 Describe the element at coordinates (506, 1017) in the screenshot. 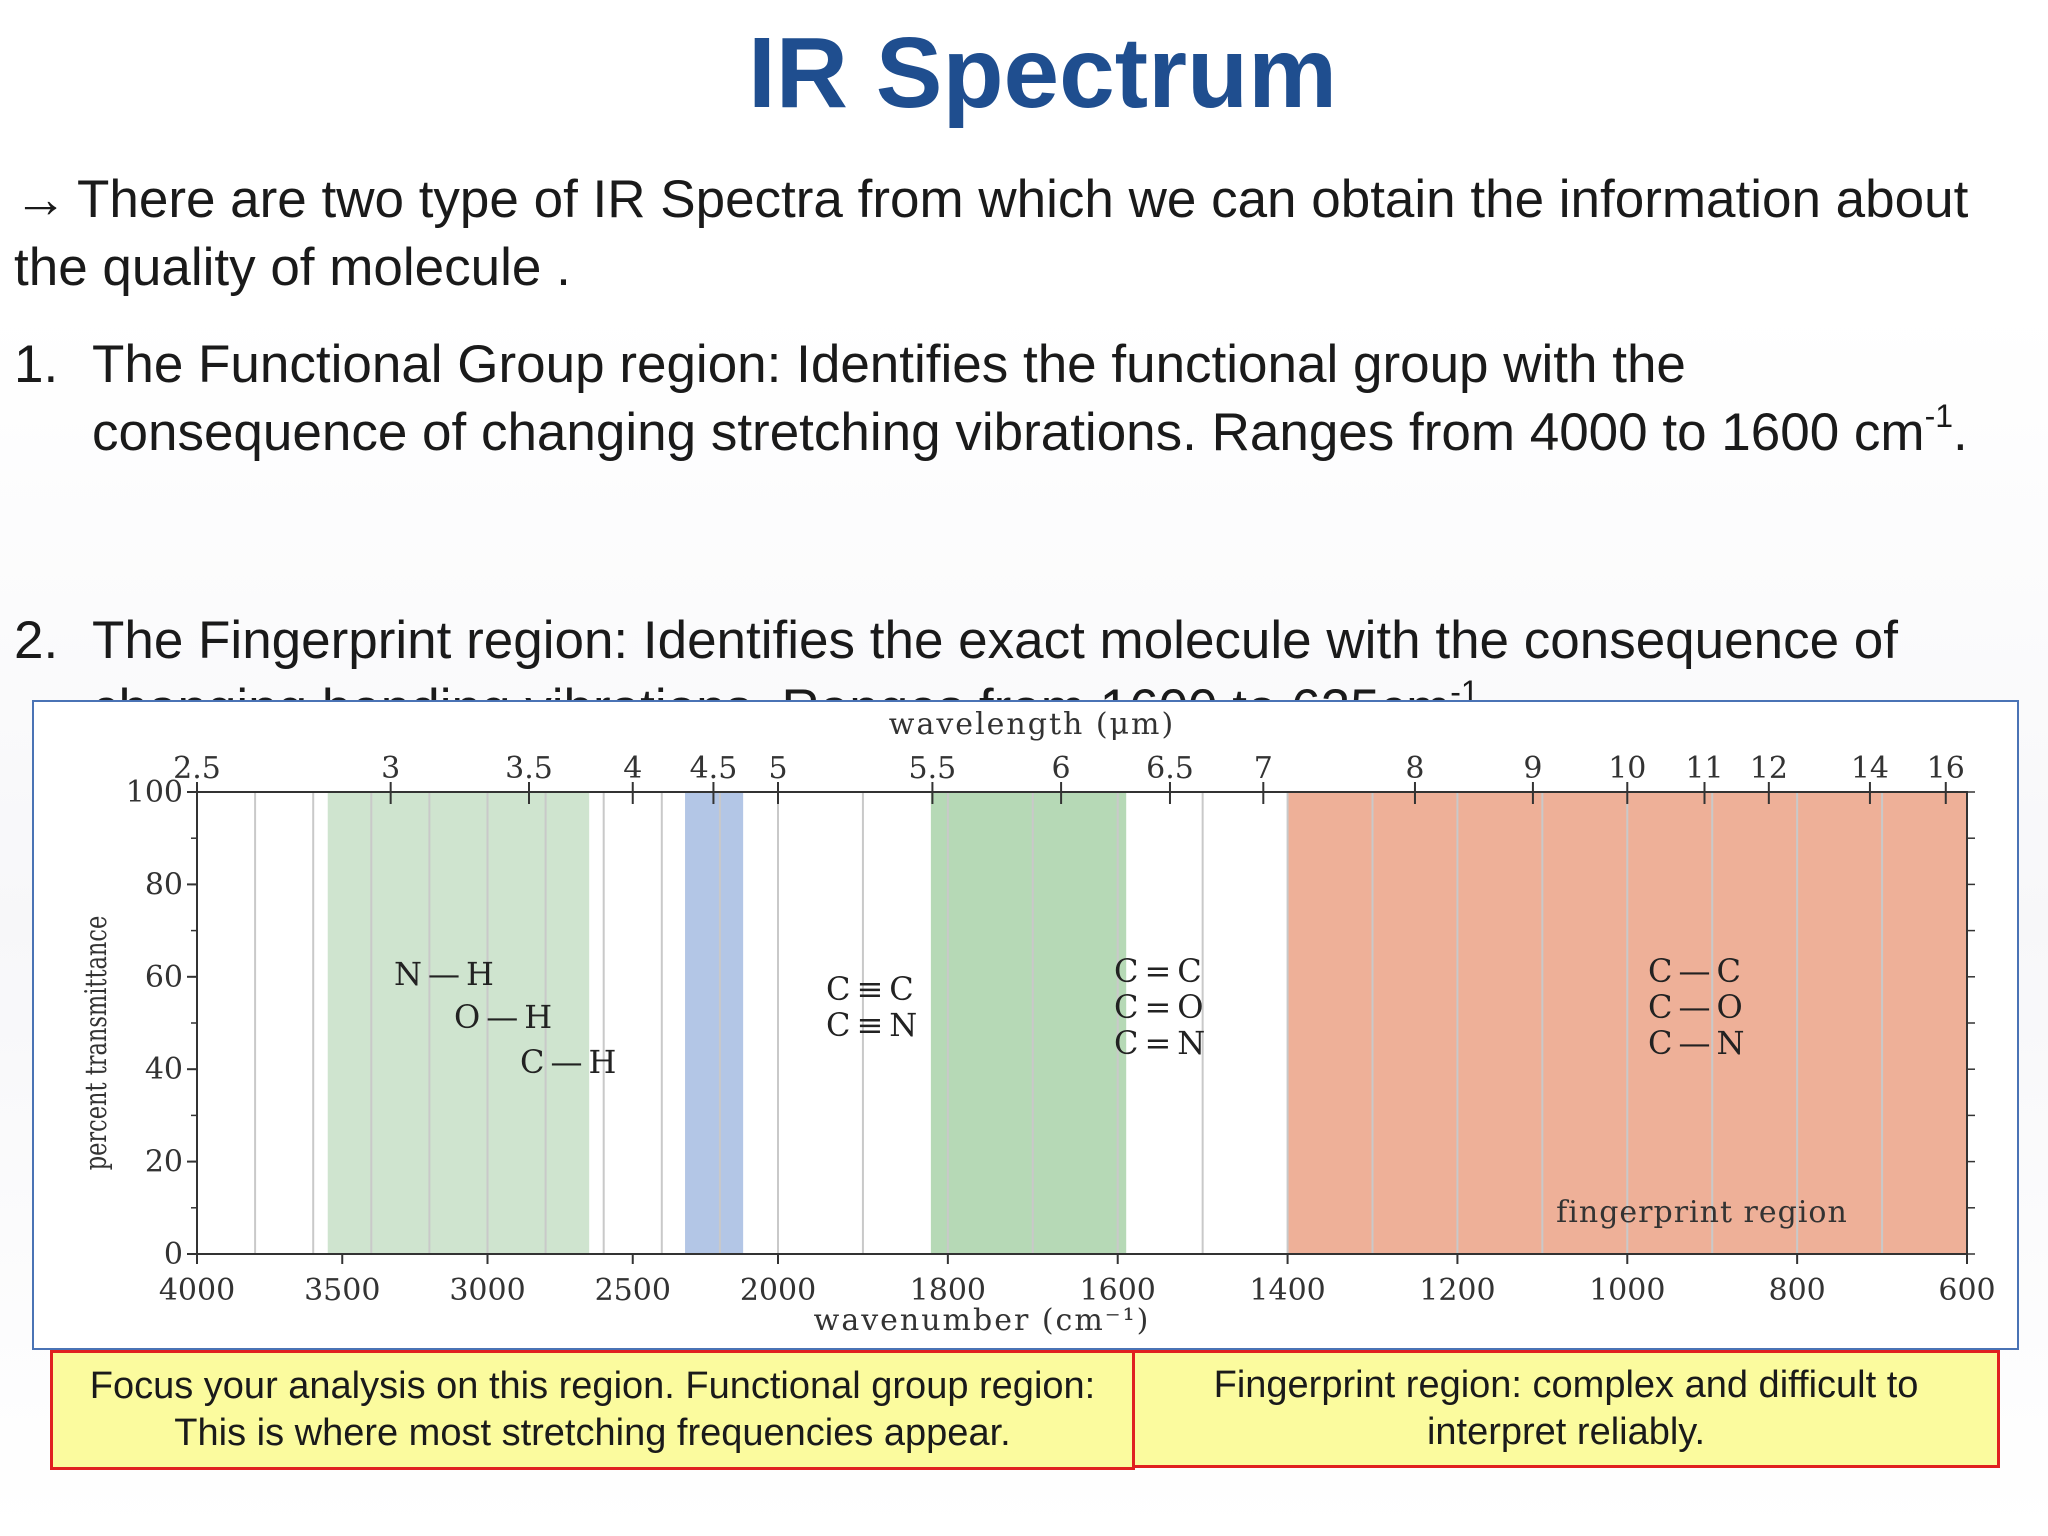

I see `region-label-bond: O—H` at that location.